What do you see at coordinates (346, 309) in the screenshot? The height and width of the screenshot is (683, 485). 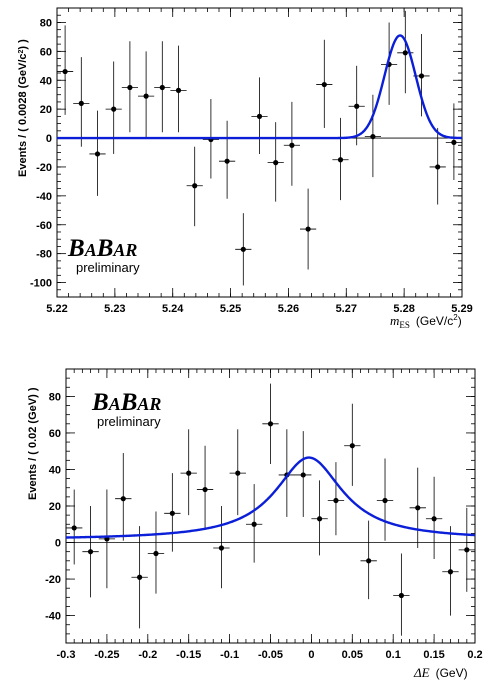 I see `x-tick-label: 5.27` at bounding box center [346, 309].